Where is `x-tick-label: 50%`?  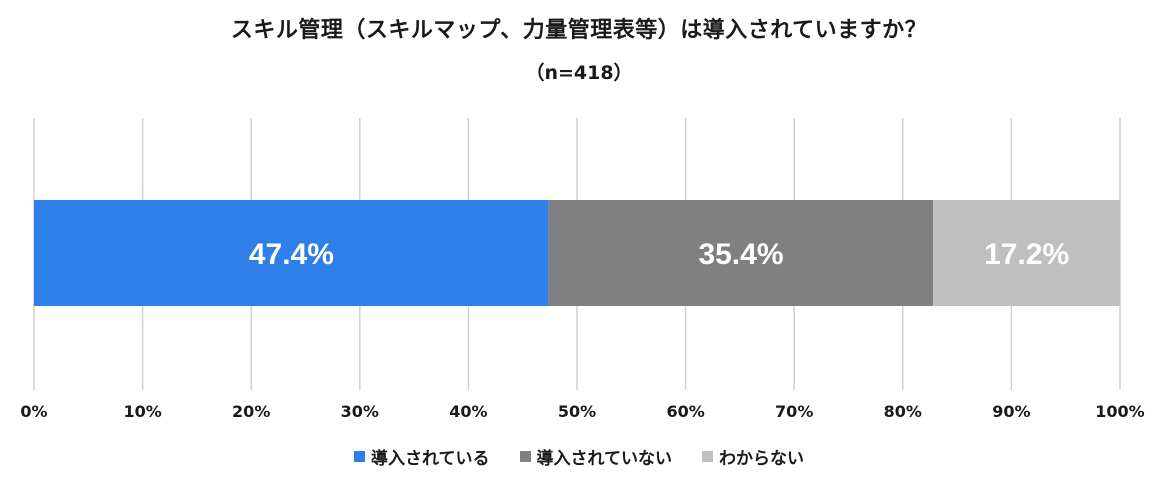 x-tick-label: 50% is located at coordinates (577, 411).